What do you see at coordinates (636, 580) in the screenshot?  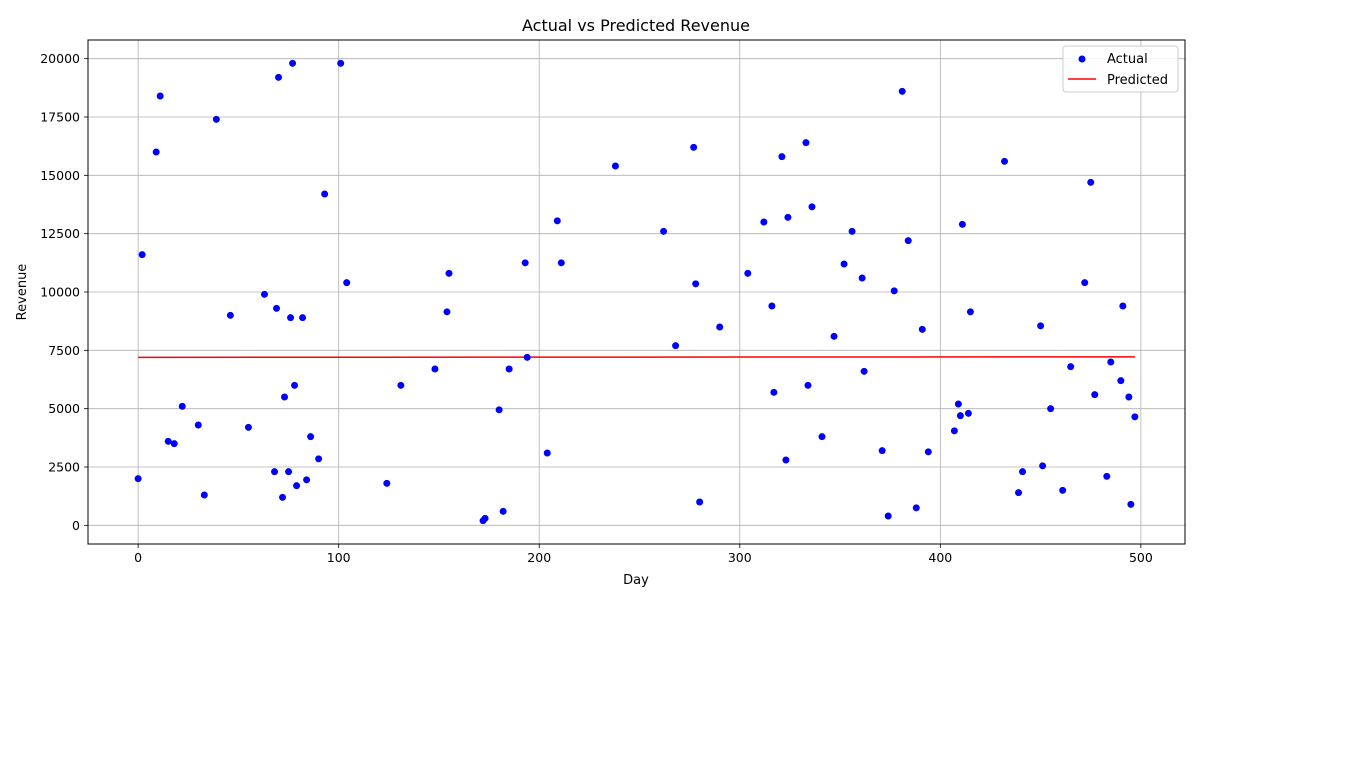 I see `x-axis-label: Day` at bounding box center [636, 580].